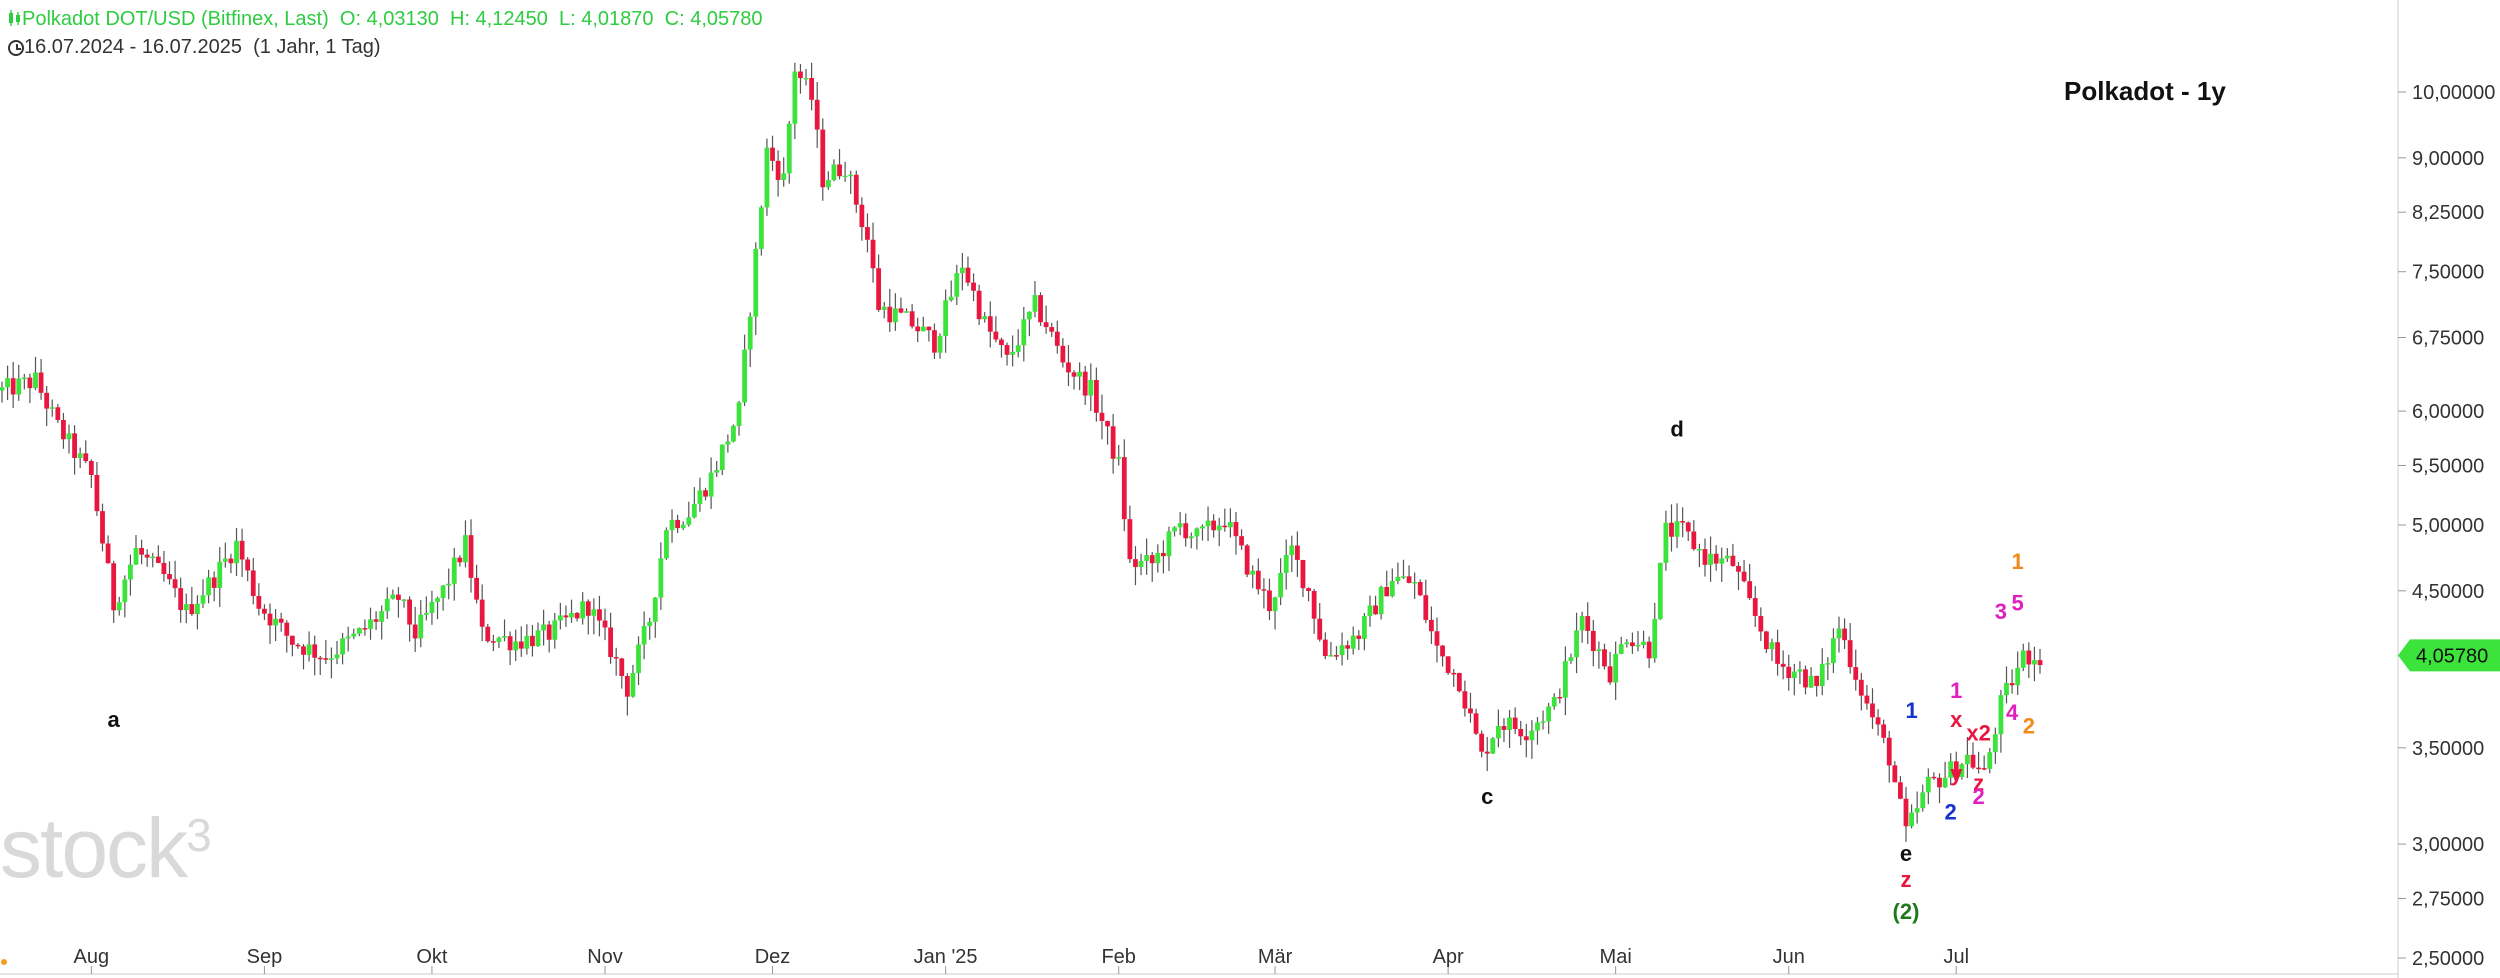 Image resolution: width=2500 pixels, height=978 pixels. I want to click on x-tick-label: Apr, so click(1448, 957).